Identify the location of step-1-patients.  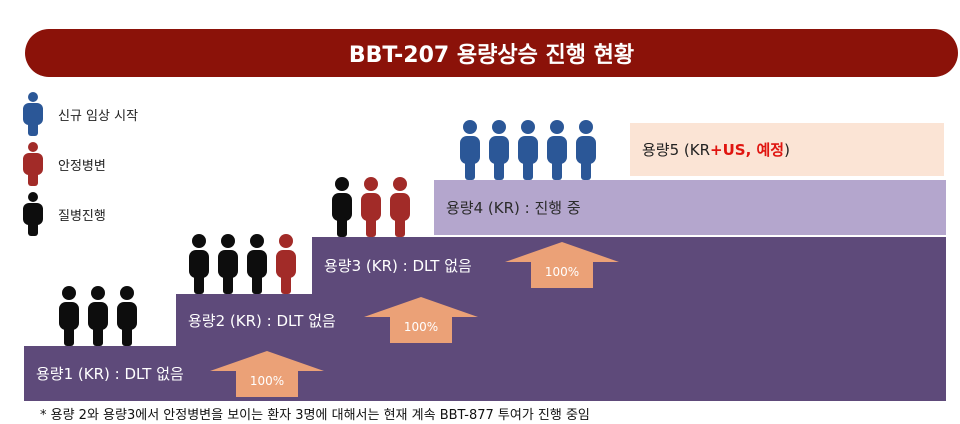
(101, 316).